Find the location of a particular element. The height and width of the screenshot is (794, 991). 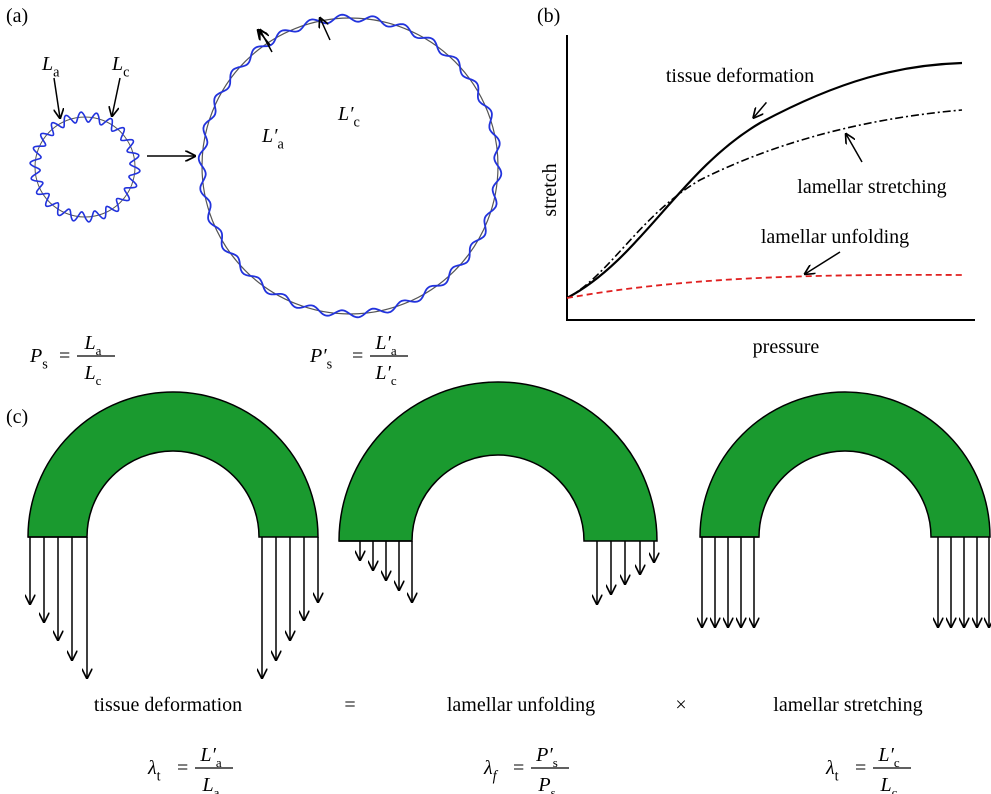

axes is located at coordinates (770, 178).